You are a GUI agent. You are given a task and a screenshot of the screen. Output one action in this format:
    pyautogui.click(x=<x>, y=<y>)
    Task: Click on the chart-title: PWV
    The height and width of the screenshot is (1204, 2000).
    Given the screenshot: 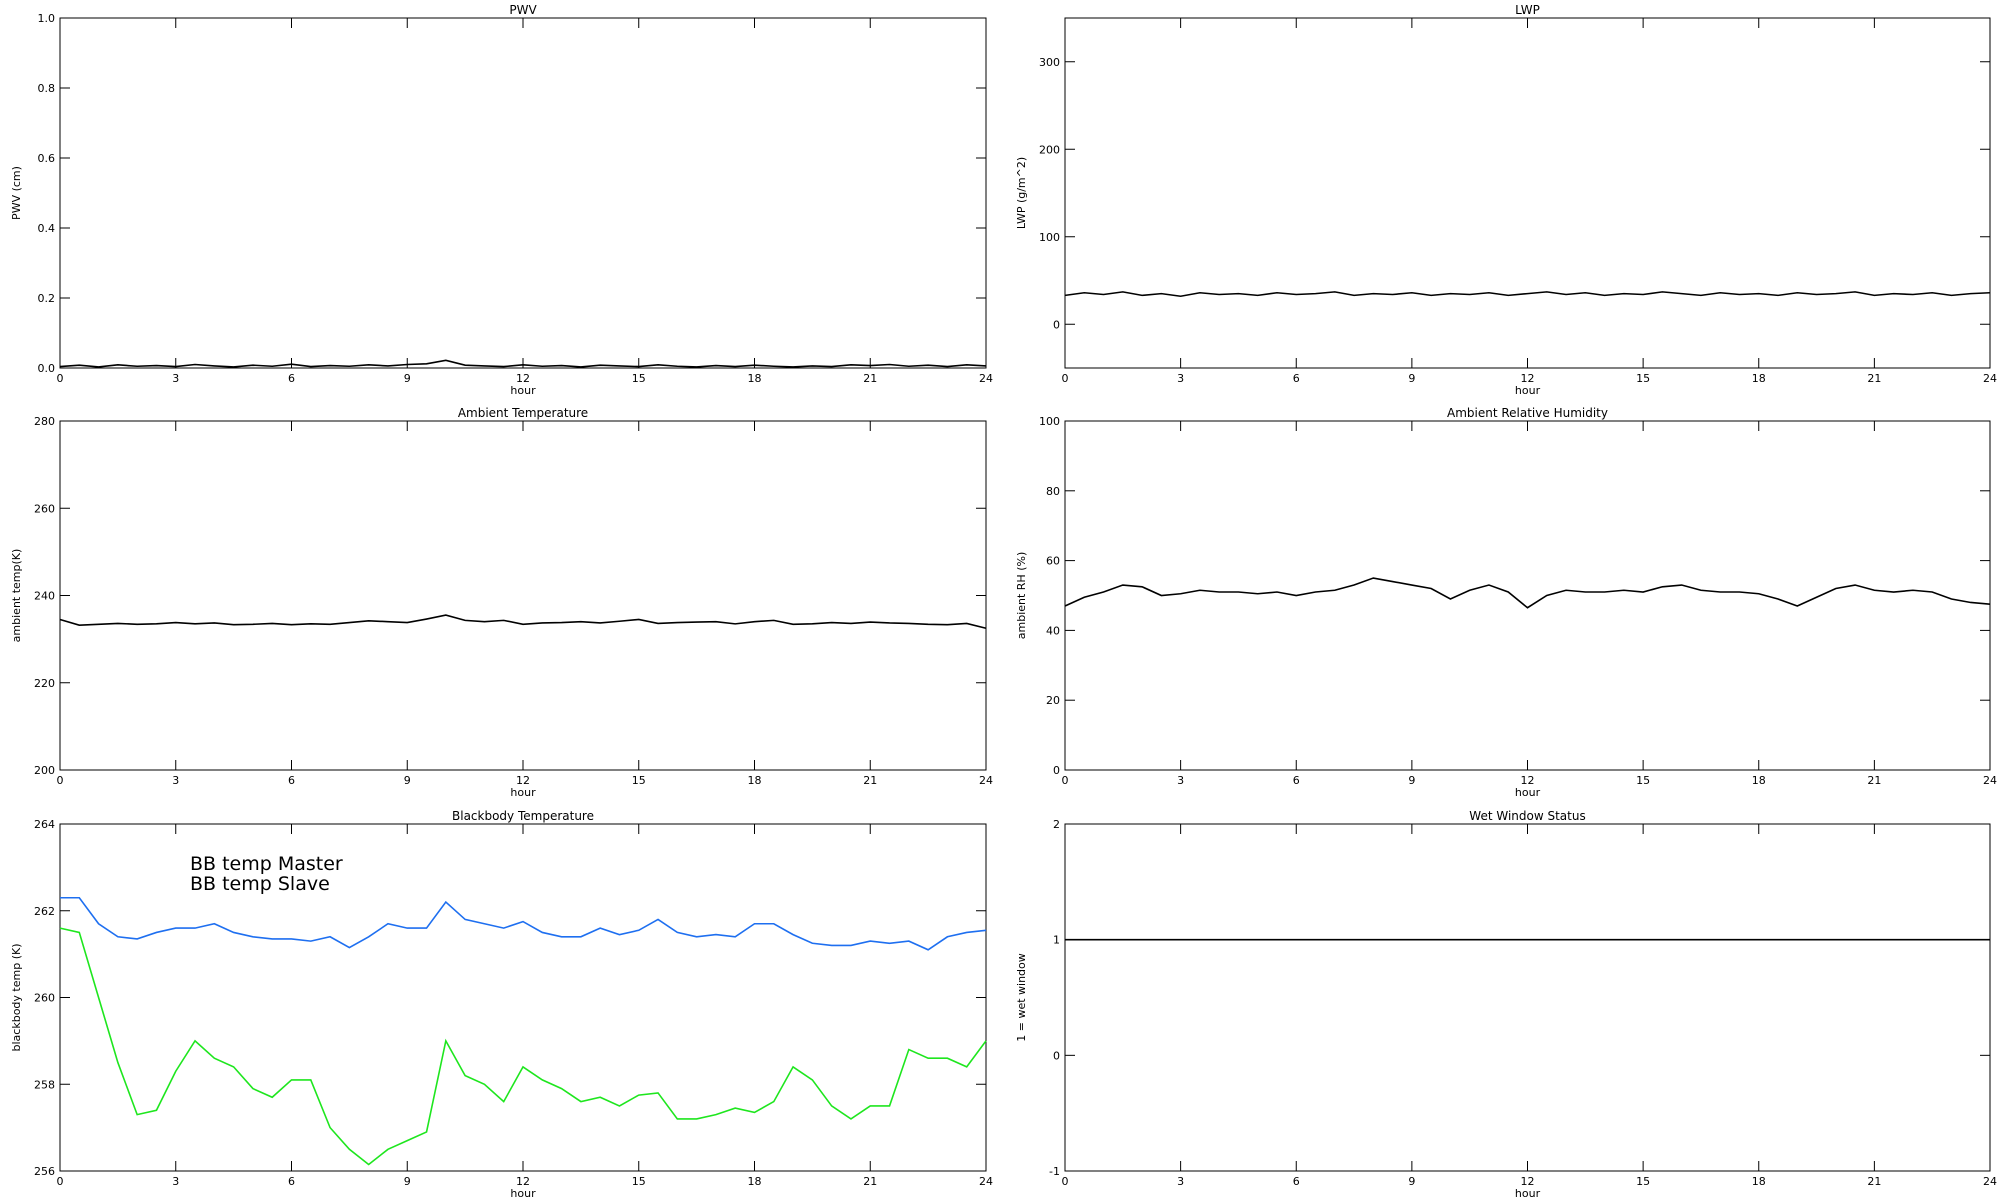 What is the action you would take?
    pyautogui.click(x=523, y=10)
    